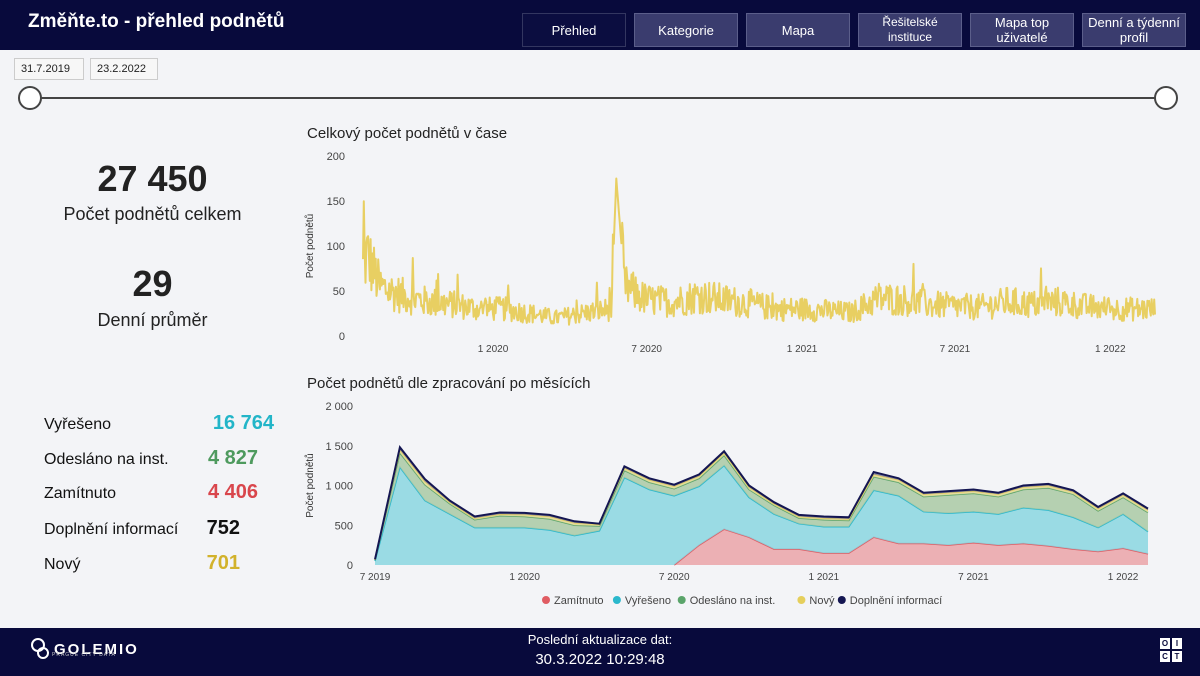 The height and width of the screenshot is (676, 1200). I want to click on monthly-y-axis-label: Počet podnětů, so click(310, 485).